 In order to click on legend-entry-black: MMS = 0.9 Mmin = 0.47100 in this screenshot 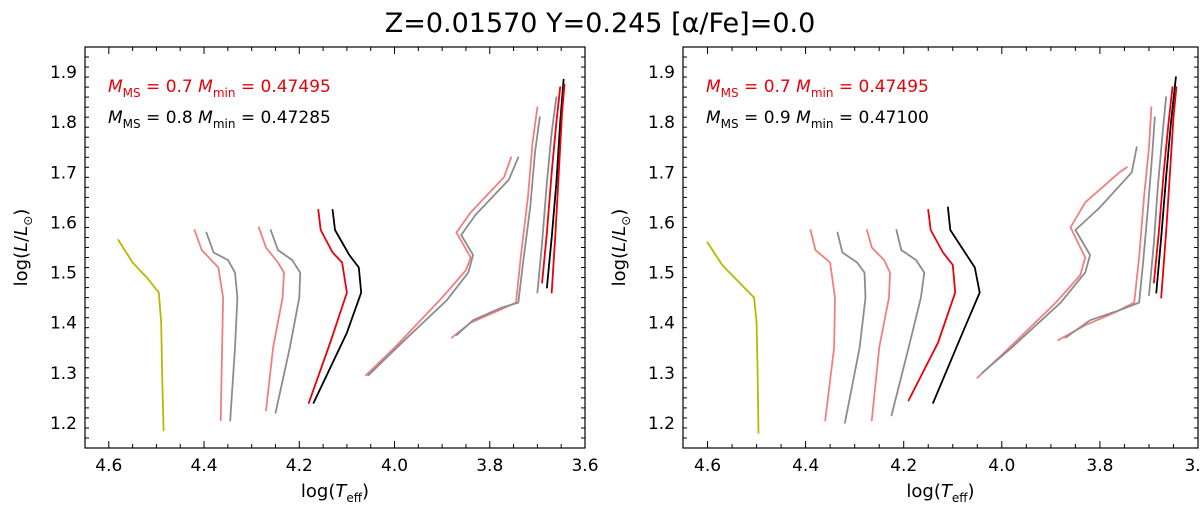, I will do `click(817, 119)`.